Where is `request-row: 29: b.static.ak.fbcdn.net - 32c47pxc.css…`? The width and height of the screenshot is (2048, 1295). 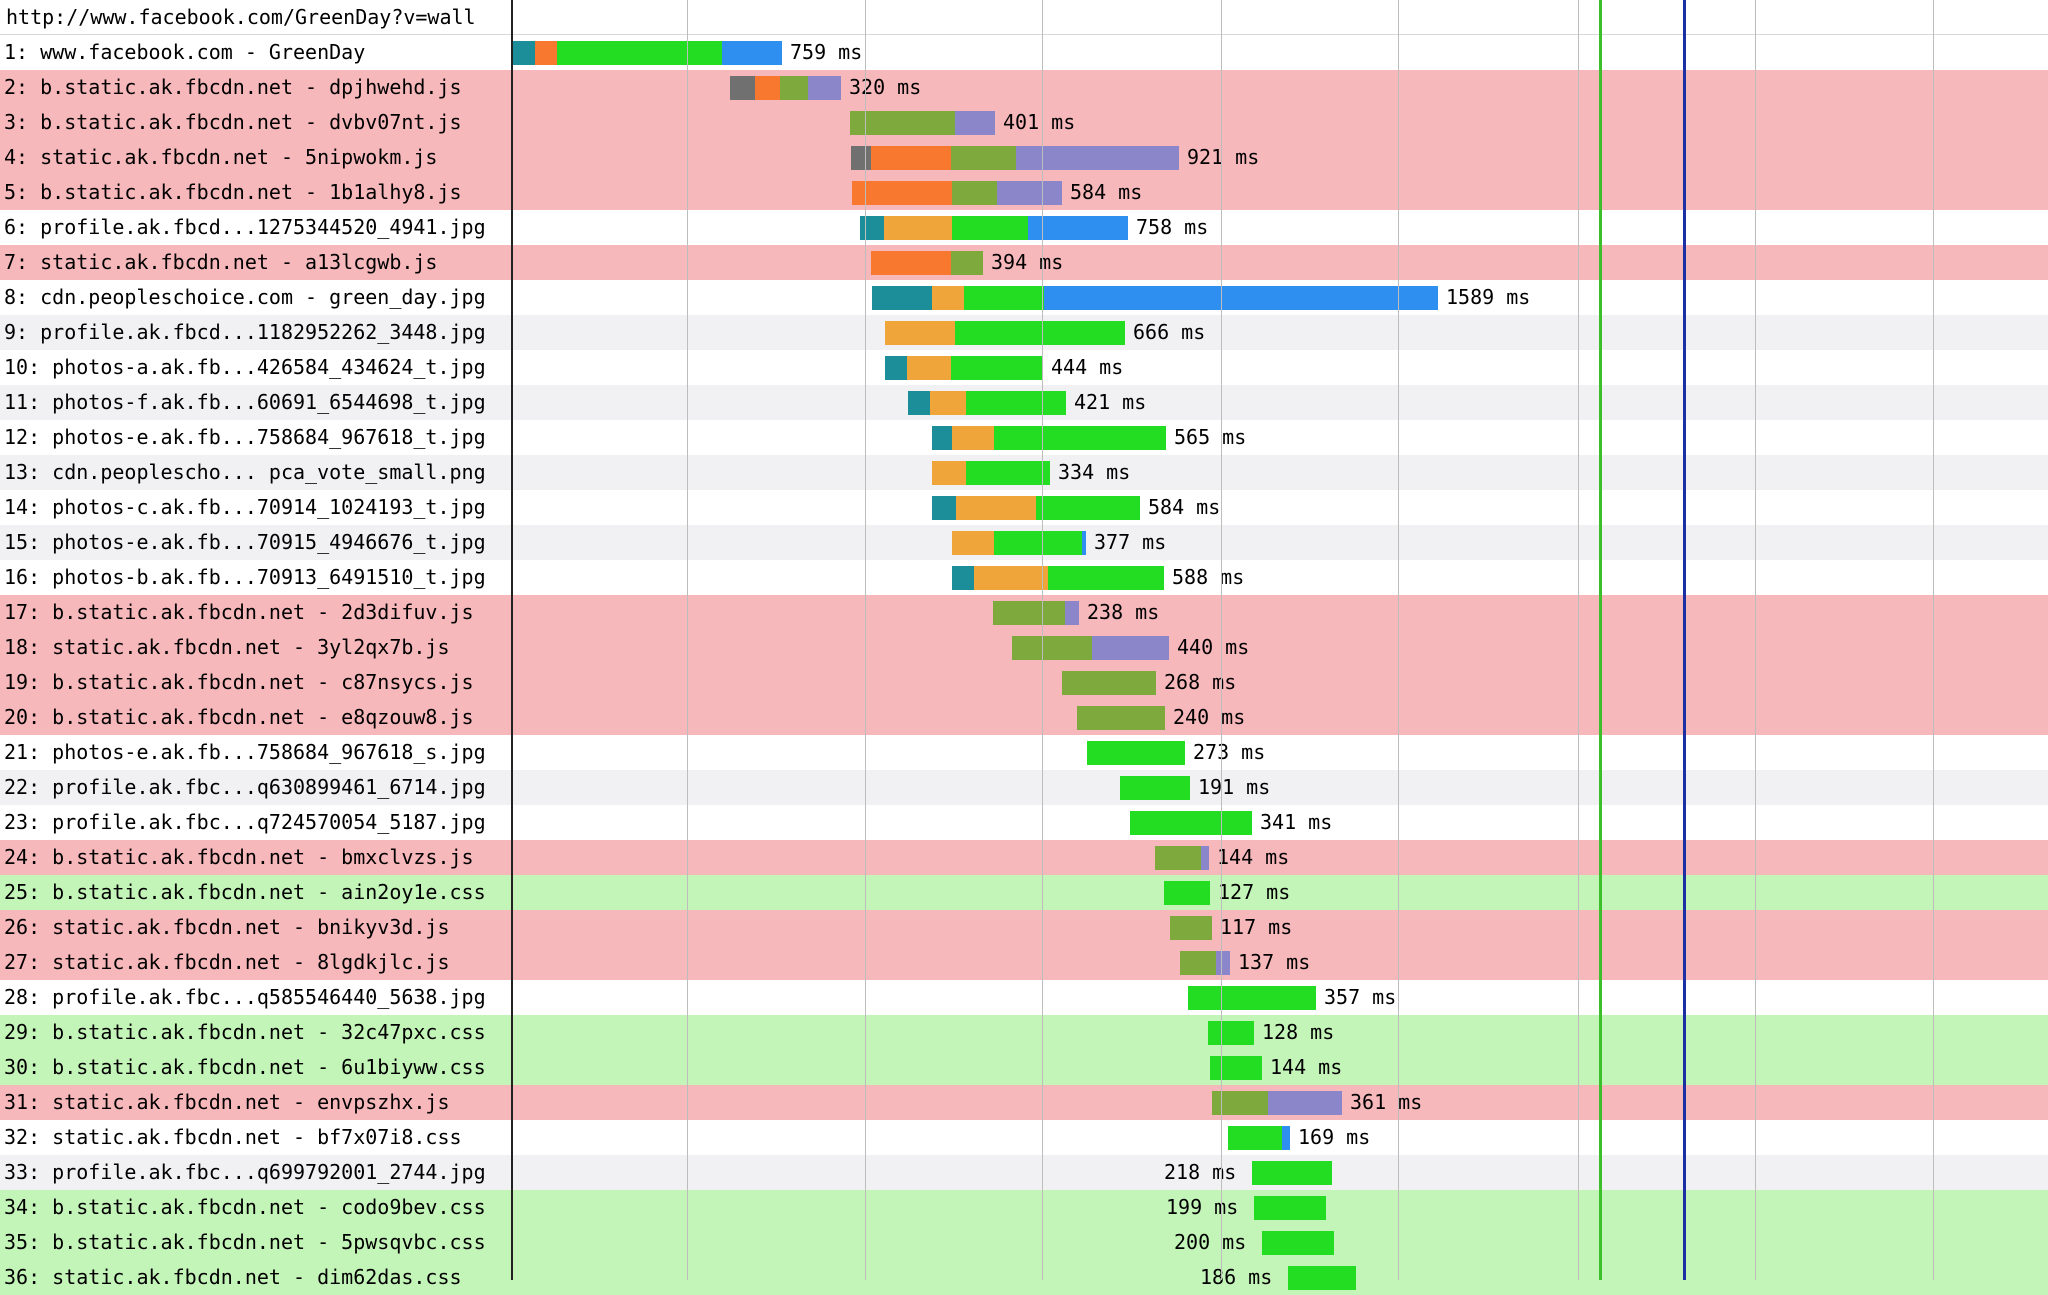 request-row: 29: b.static.ak.fbcdn.net - 32c47pxc.css… is located at coordinates (1024, 1032).